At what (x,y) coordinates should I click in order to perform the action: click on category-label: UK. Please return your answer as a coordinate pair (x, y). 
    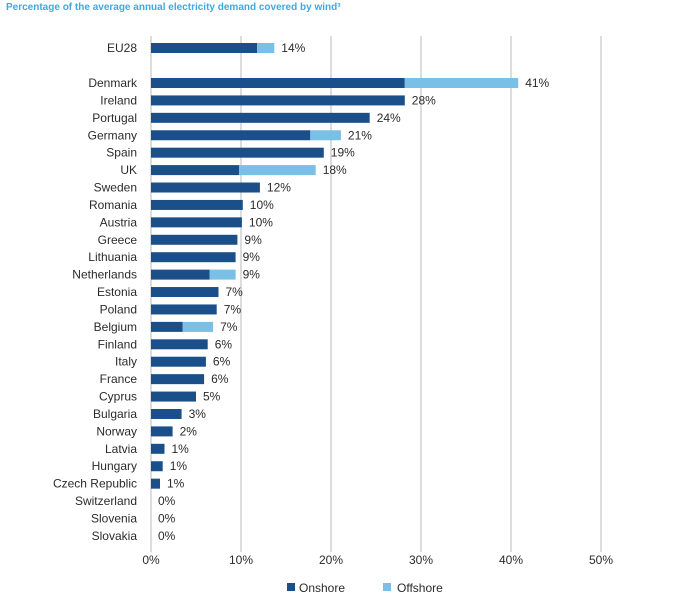
    Looking at the image, I should click on (128, 170).